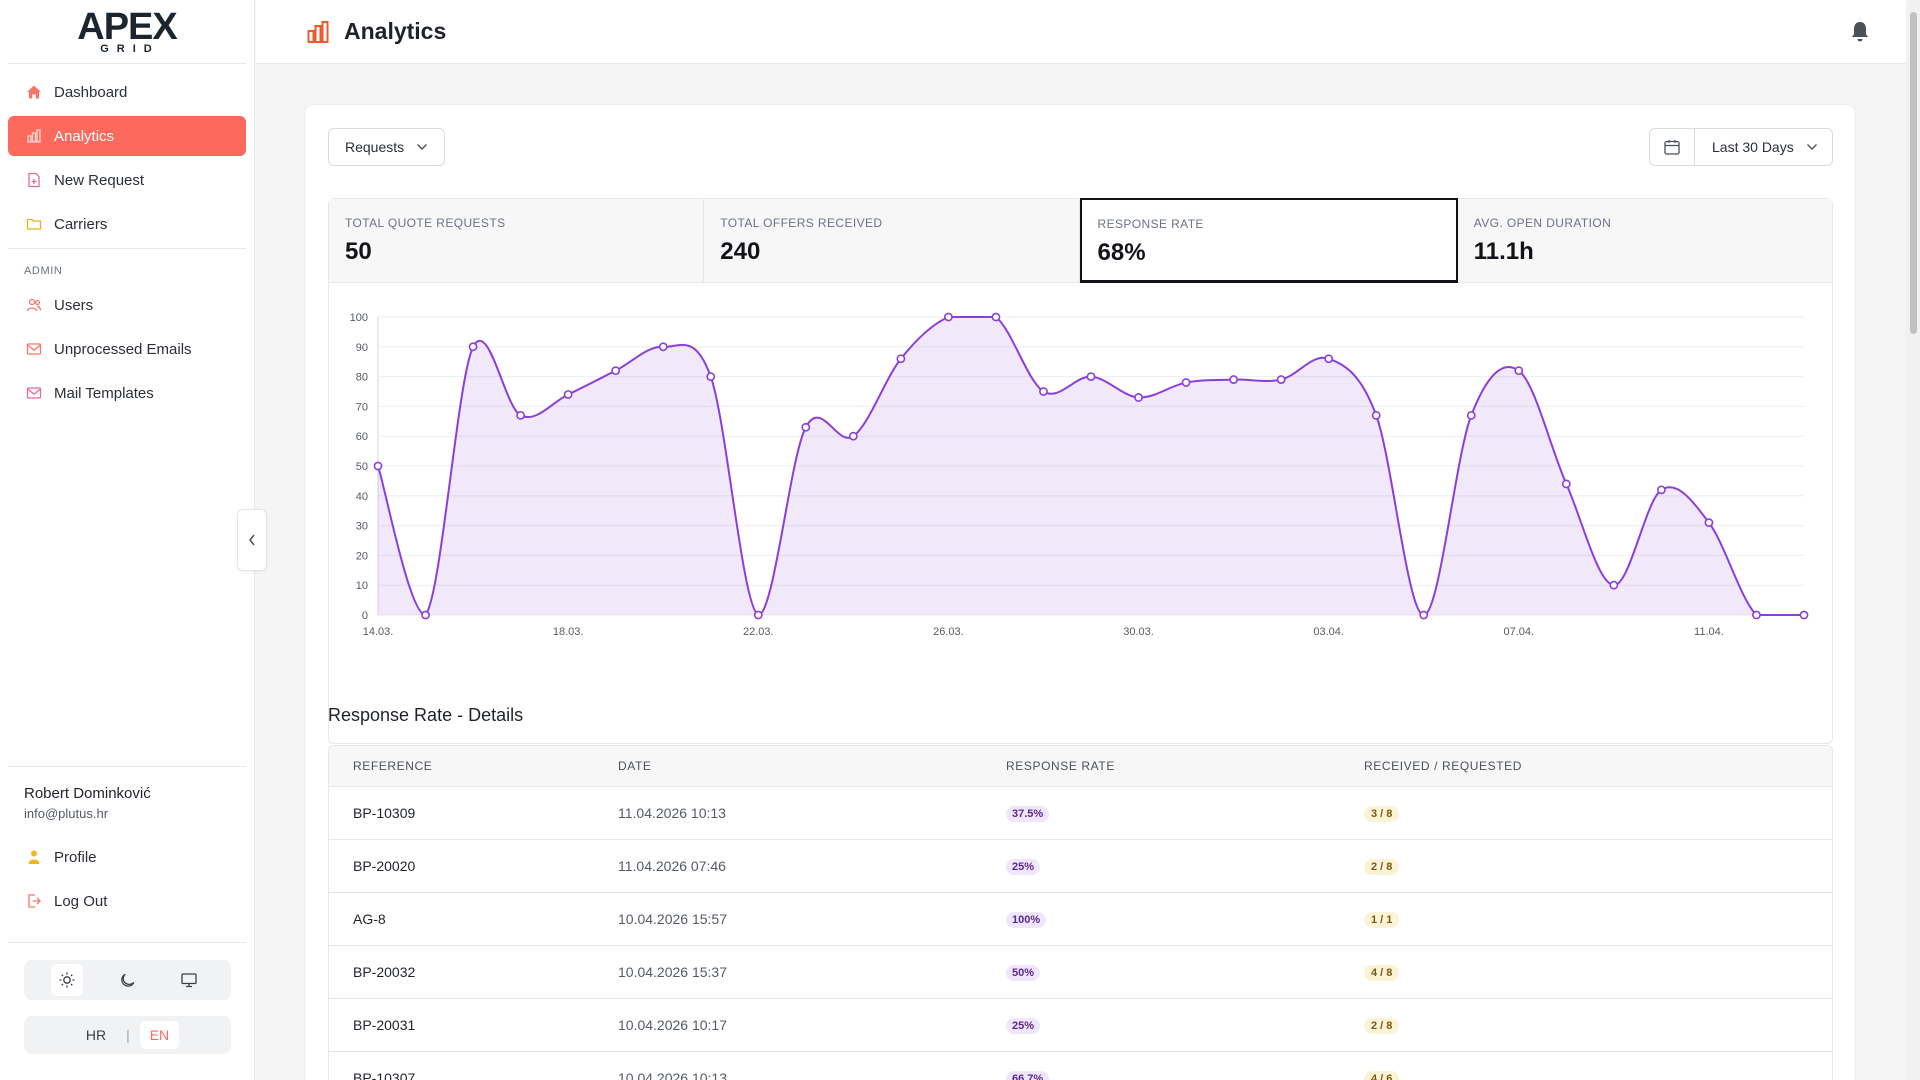 This screenshot has height=1080, width=1920. Describe the element at coordinates (81, 901) in the screenshot. I see `nav-label: Log Out` at that location.